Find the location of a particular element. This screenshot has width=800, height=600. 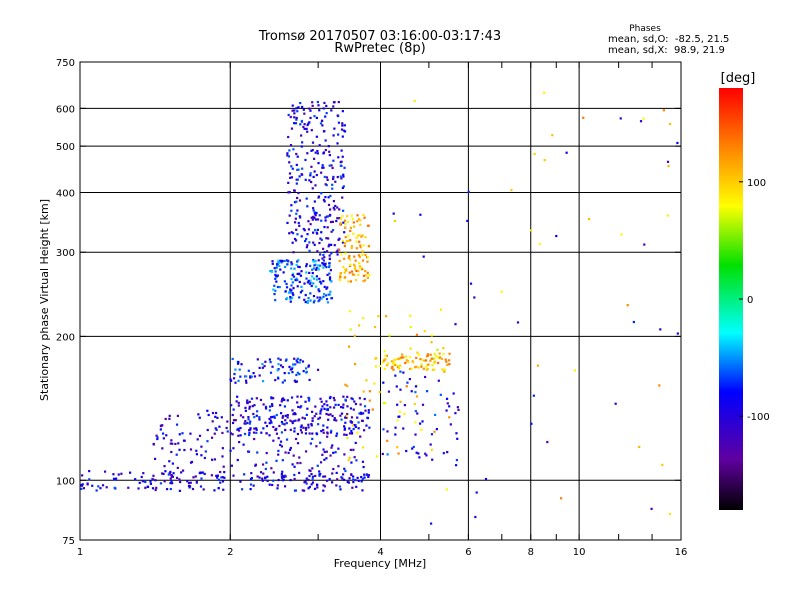

colorbar-tick-label: 100 is located at coordinates (756, 183).